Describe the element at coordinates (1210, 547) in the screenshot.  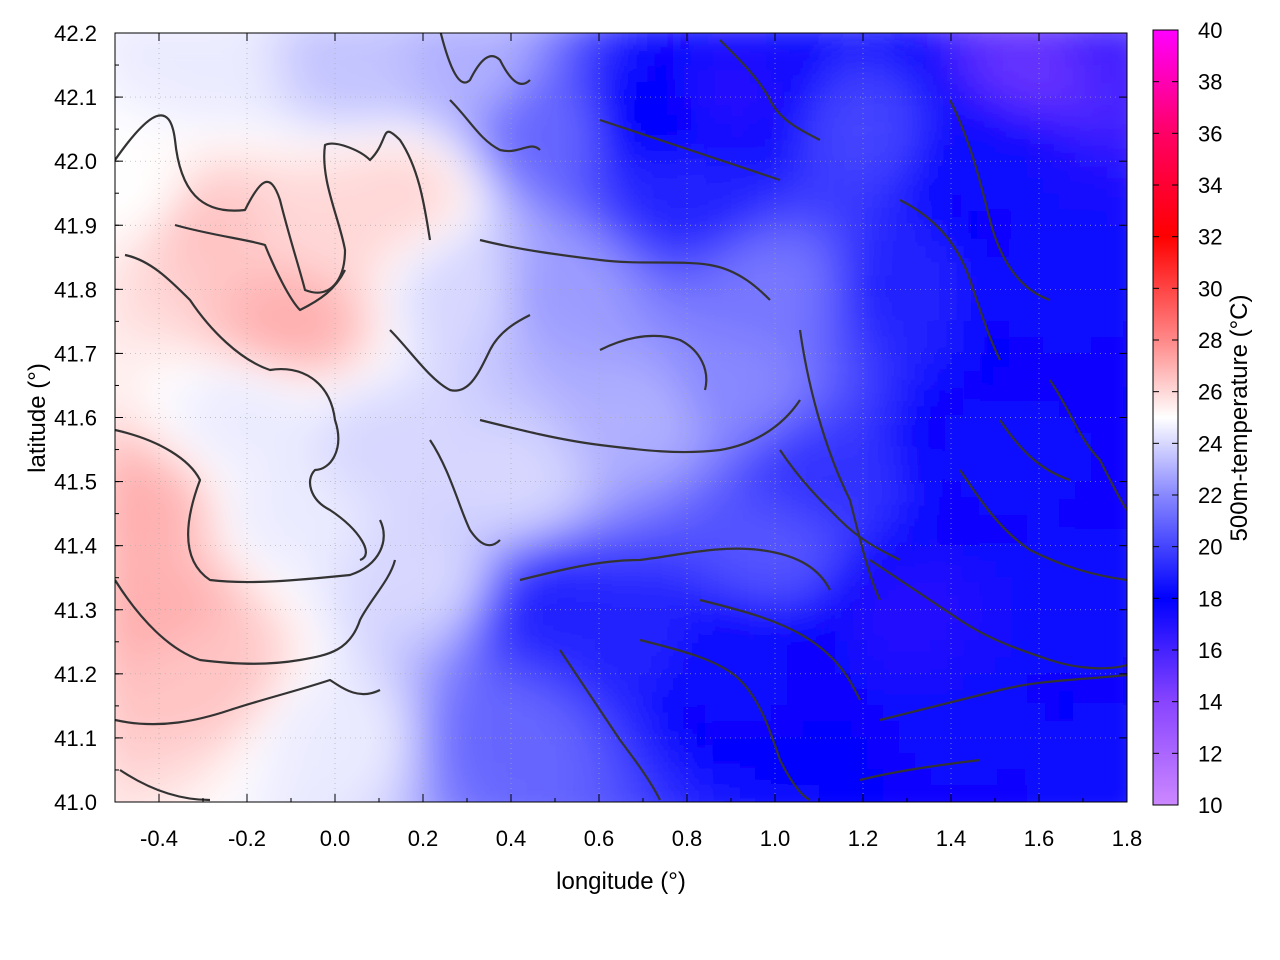
I see `colorbar-tick-label: 20` at that location.